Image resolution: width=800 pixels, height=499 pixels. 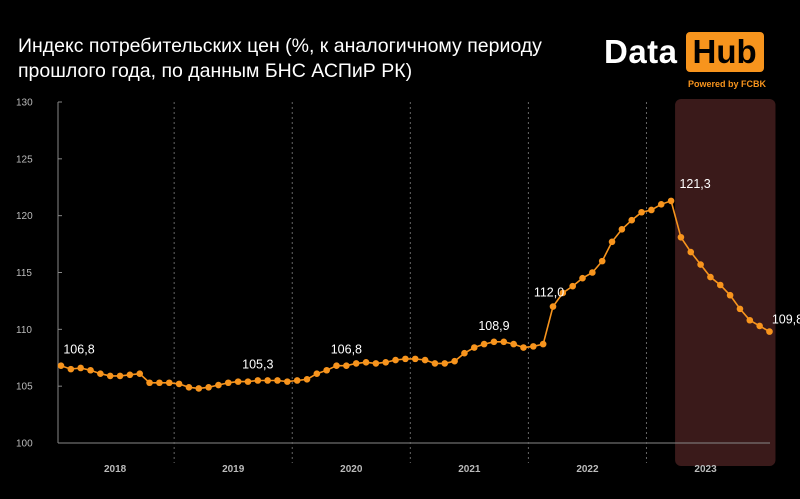 I want to click on y-axis-tick-label: 130, so click(x=24, y=103).